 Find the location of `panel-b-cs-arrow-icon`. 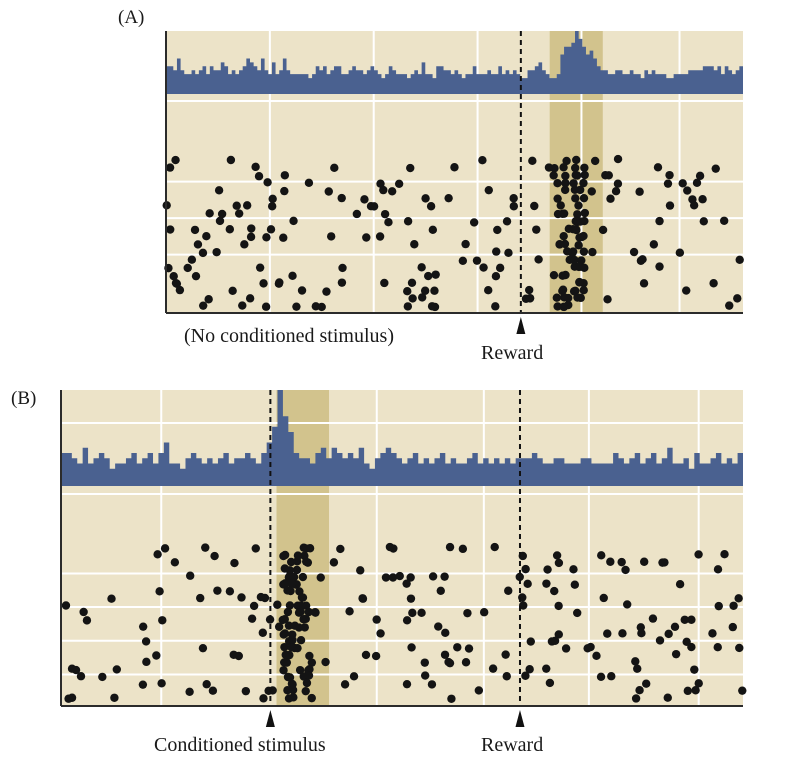

panel-b-cs-arrow-icon is located at coordinates (270, 718).